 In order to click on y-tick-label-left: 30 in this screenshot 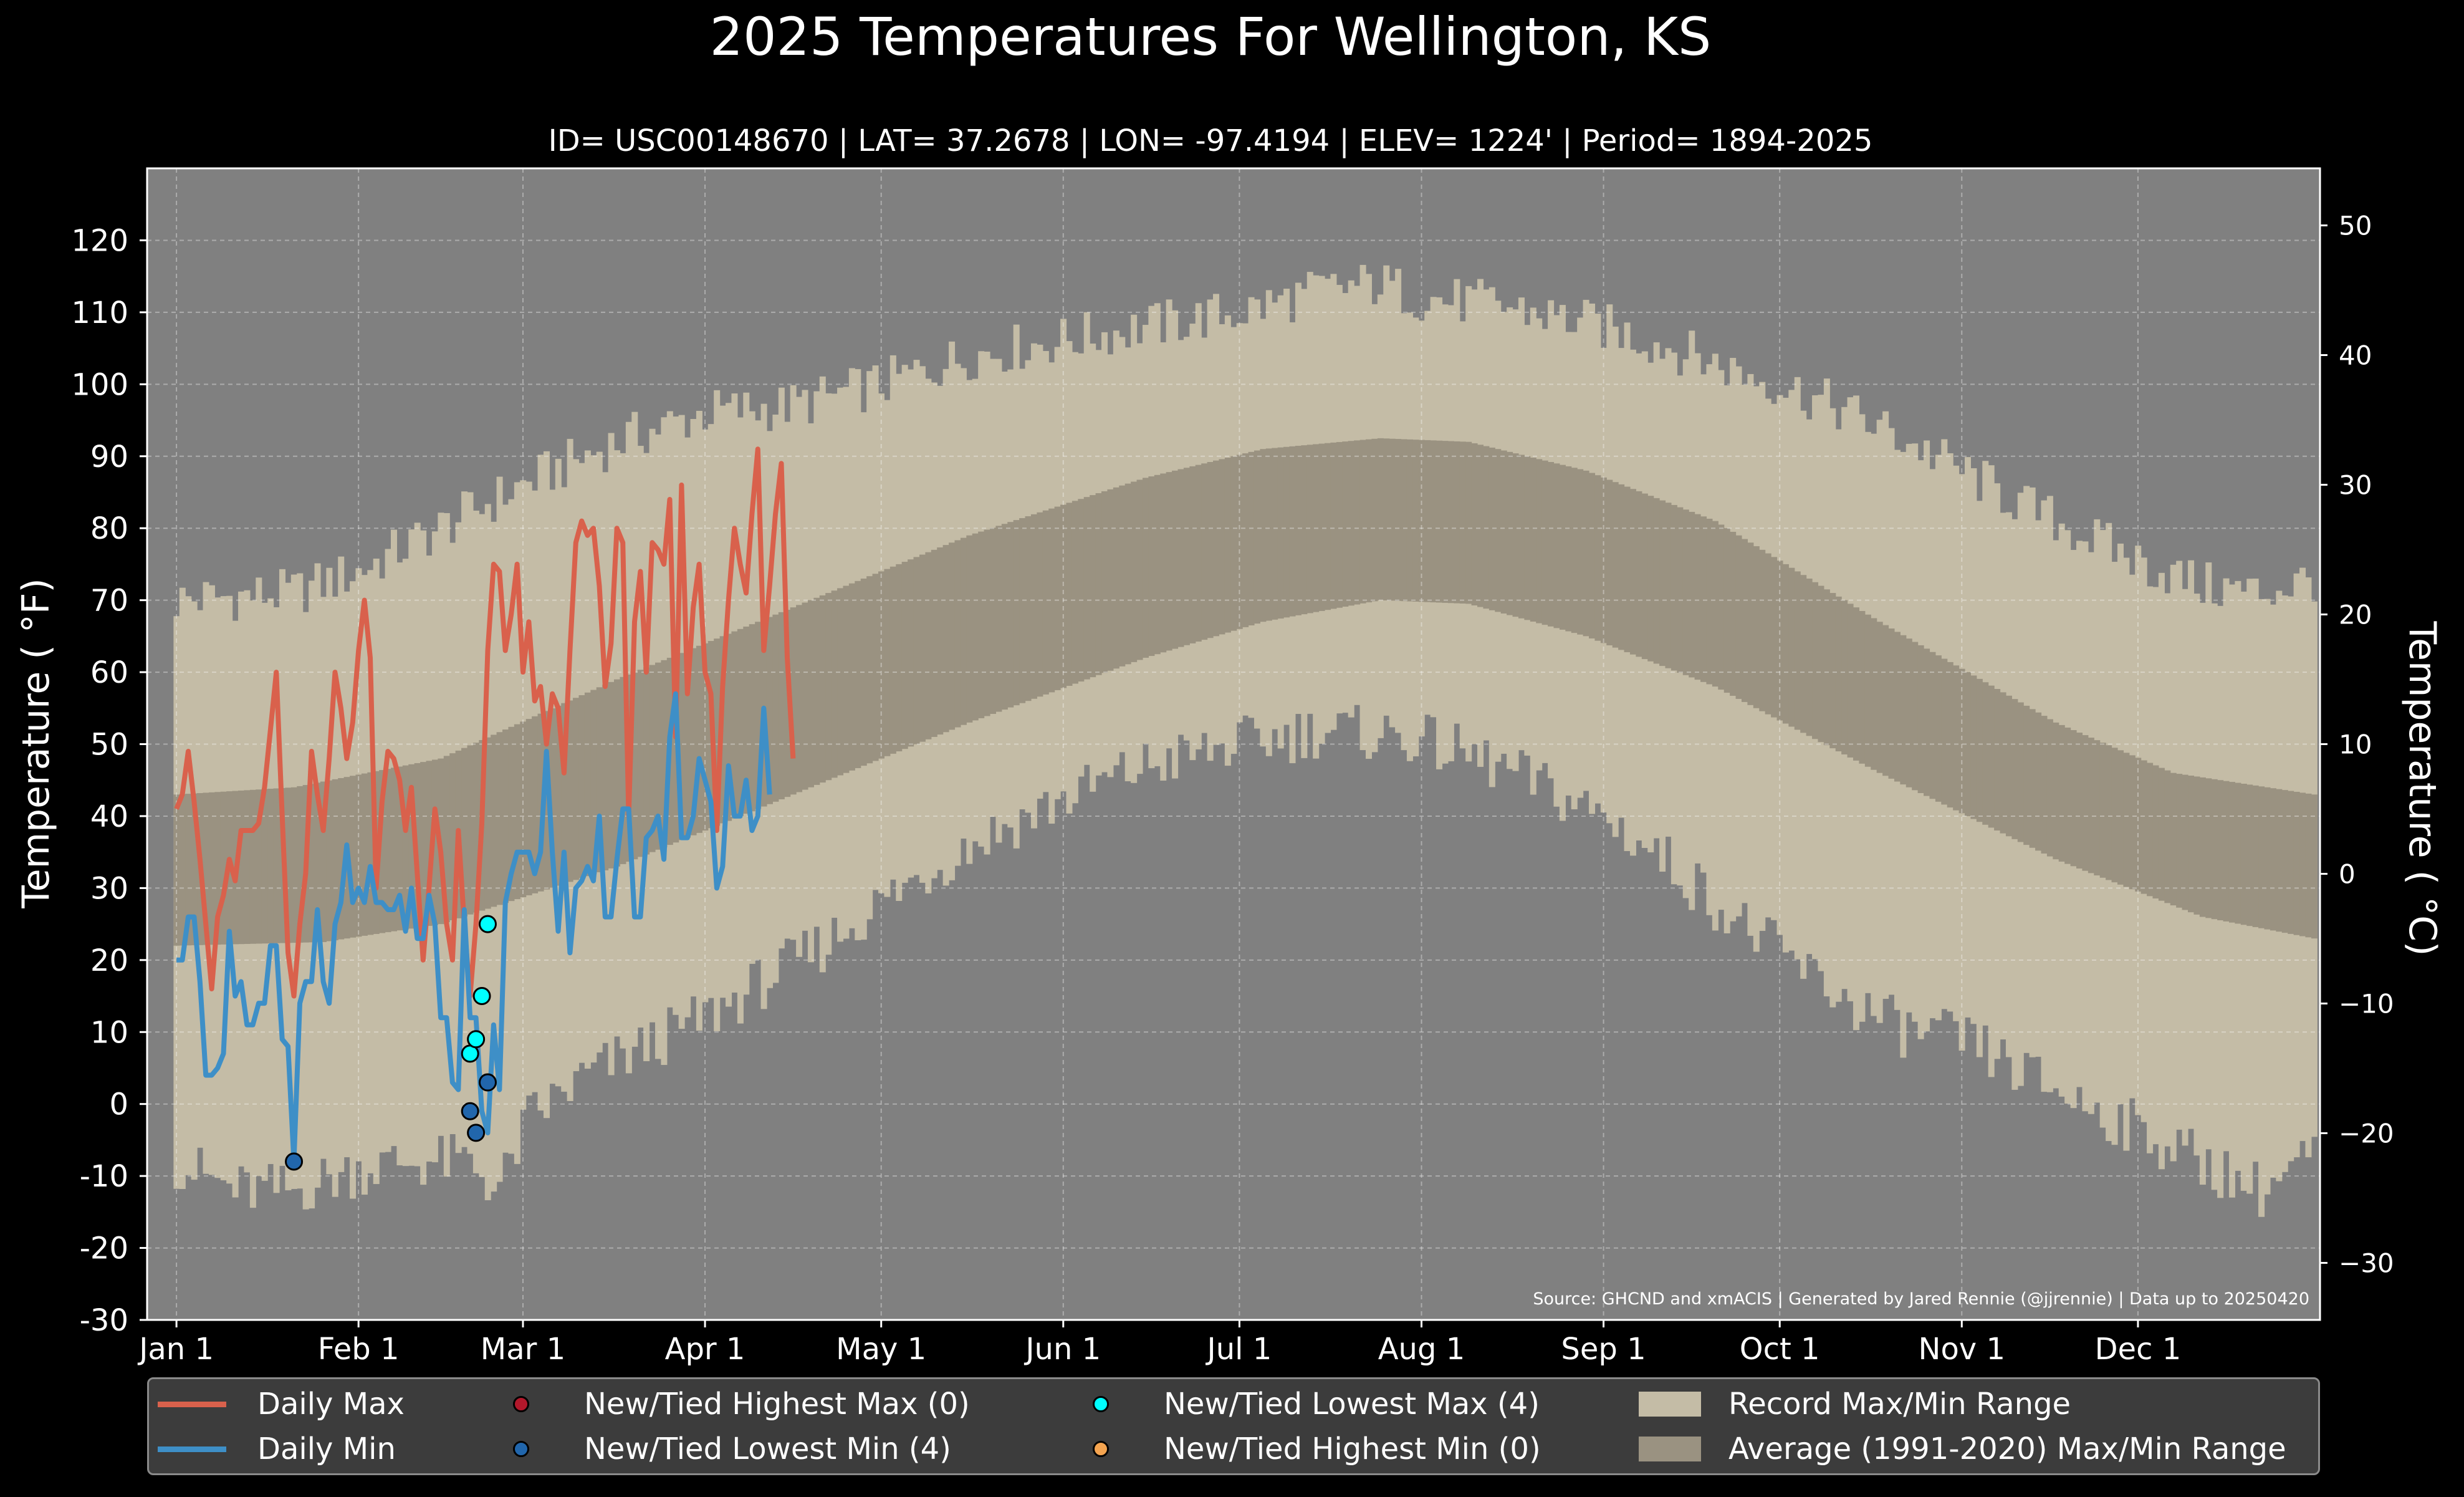, I will do `click(109, 888)`.